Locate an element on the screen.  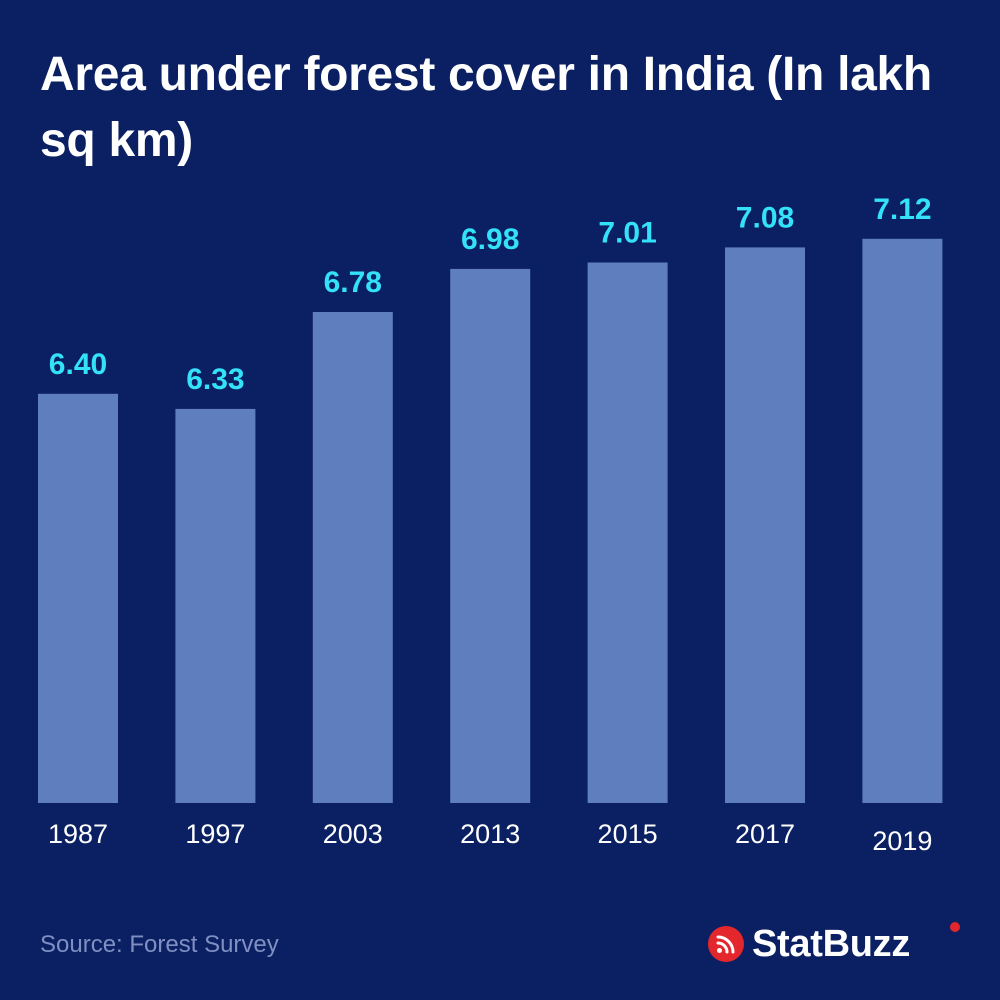
value-label-1987: 6.40 is located at coordinates (78, 364).